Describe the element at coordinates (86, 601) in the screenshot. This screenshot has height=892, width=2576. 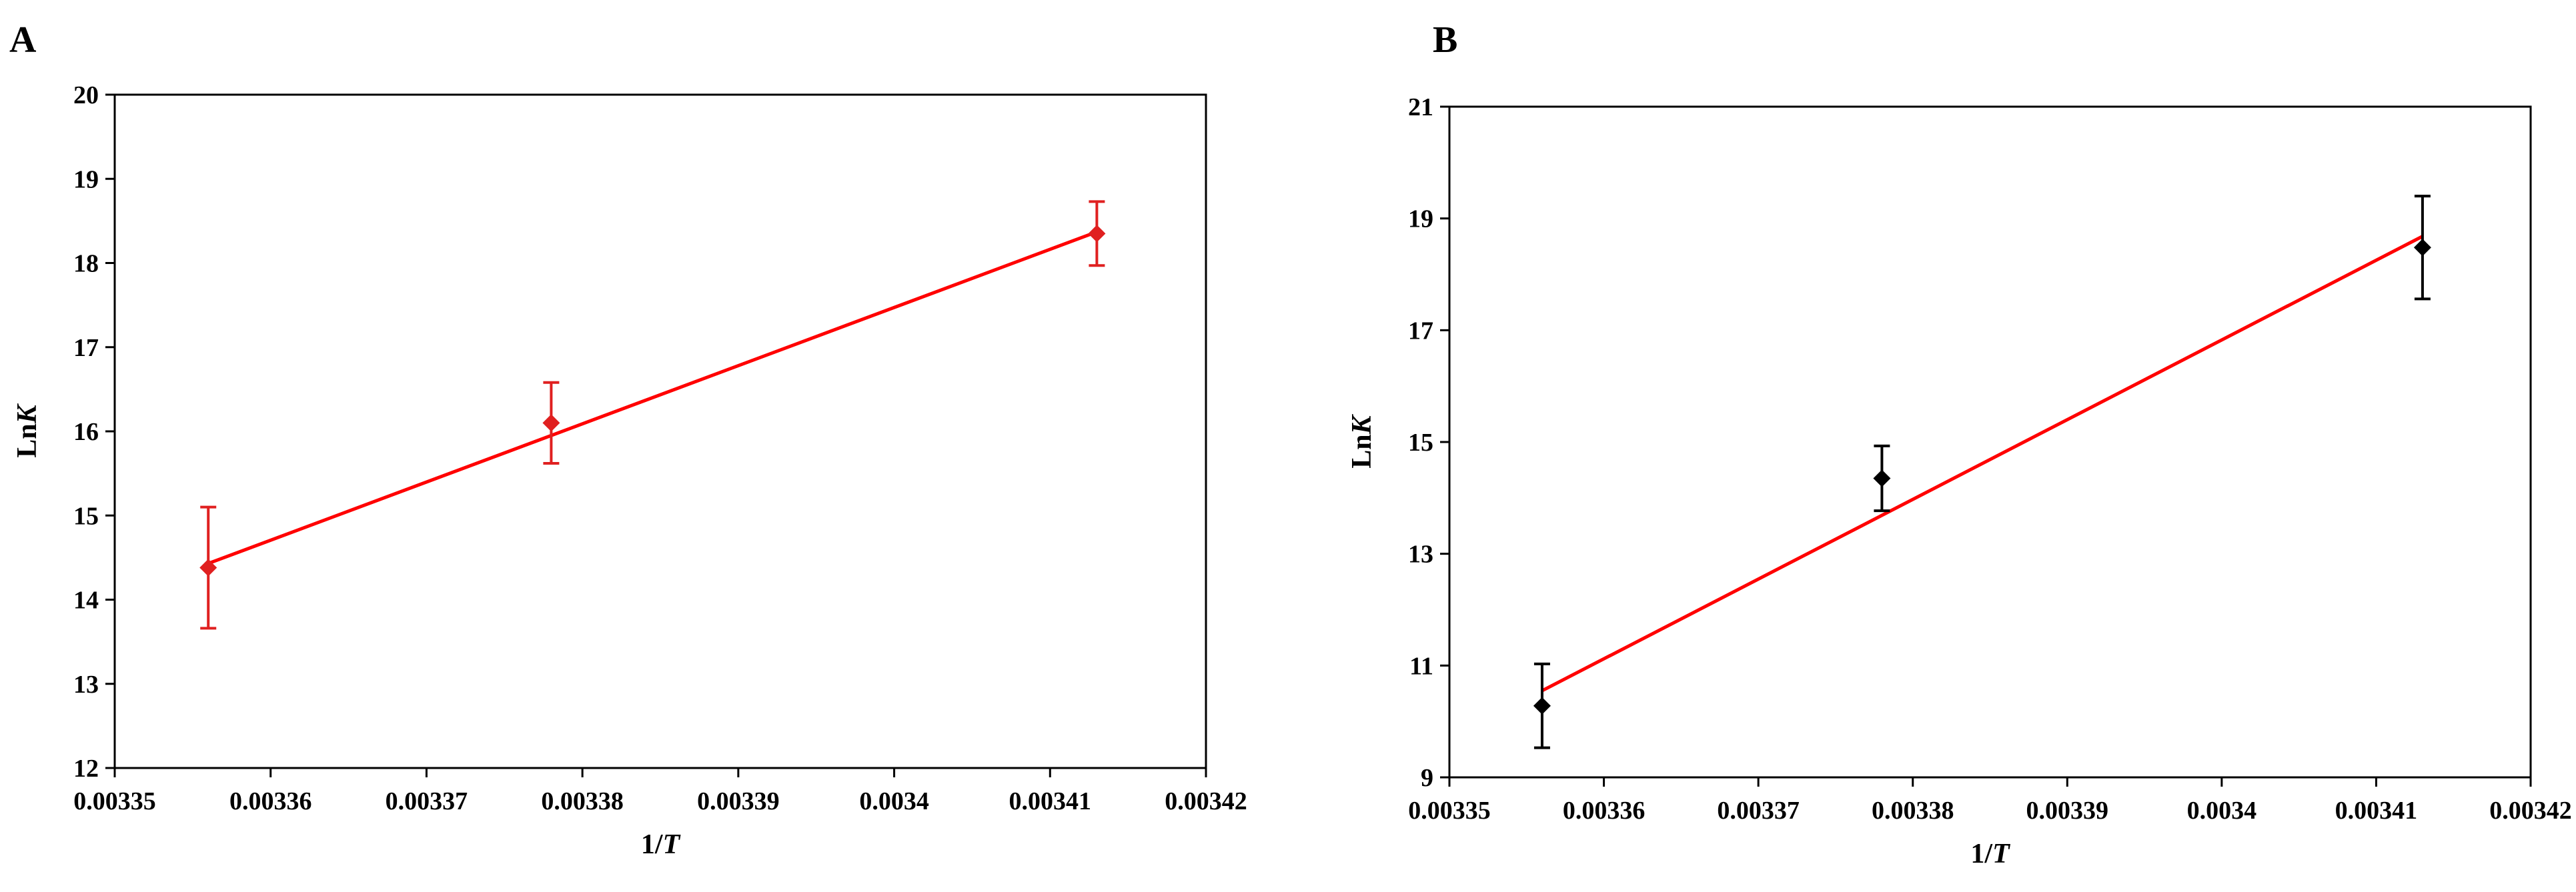
I see `y-tick-label: 14` at that location.